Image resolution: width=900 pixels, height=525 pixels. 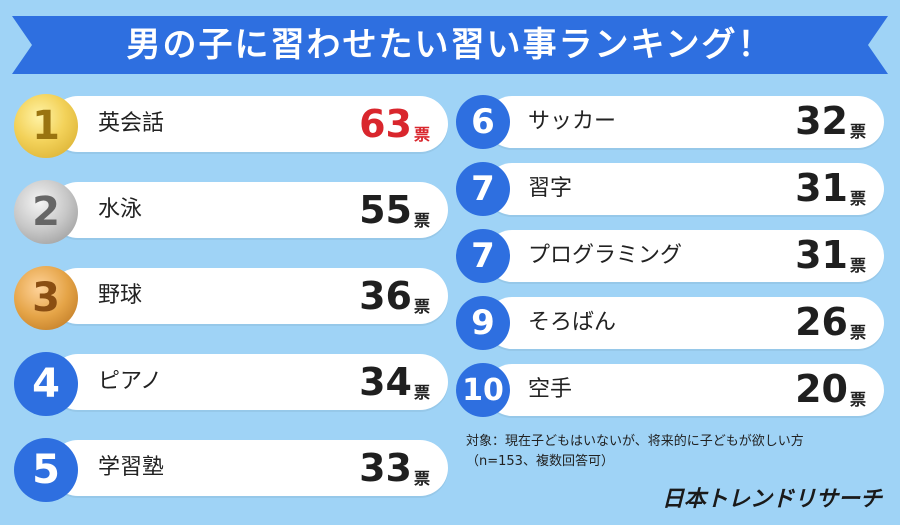 What do you see at coordinates (231, 126) in the screenshot?
I see `ranking-row: 1 英会話 63 票` at bounding box center [231, 126].